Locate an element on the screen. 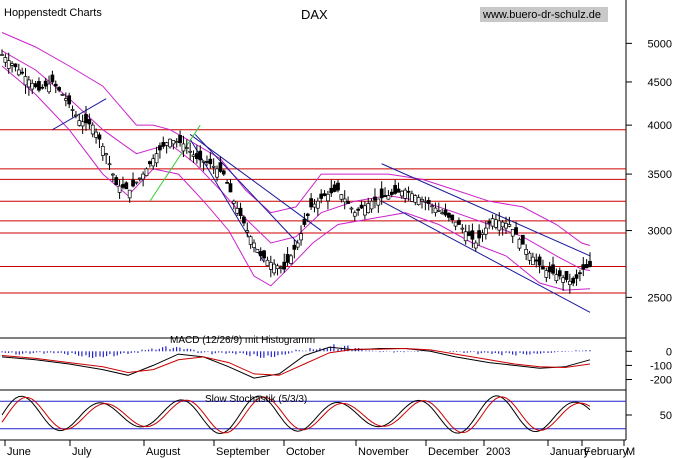  stochastic-d-line is located at coordinates (296, 415).